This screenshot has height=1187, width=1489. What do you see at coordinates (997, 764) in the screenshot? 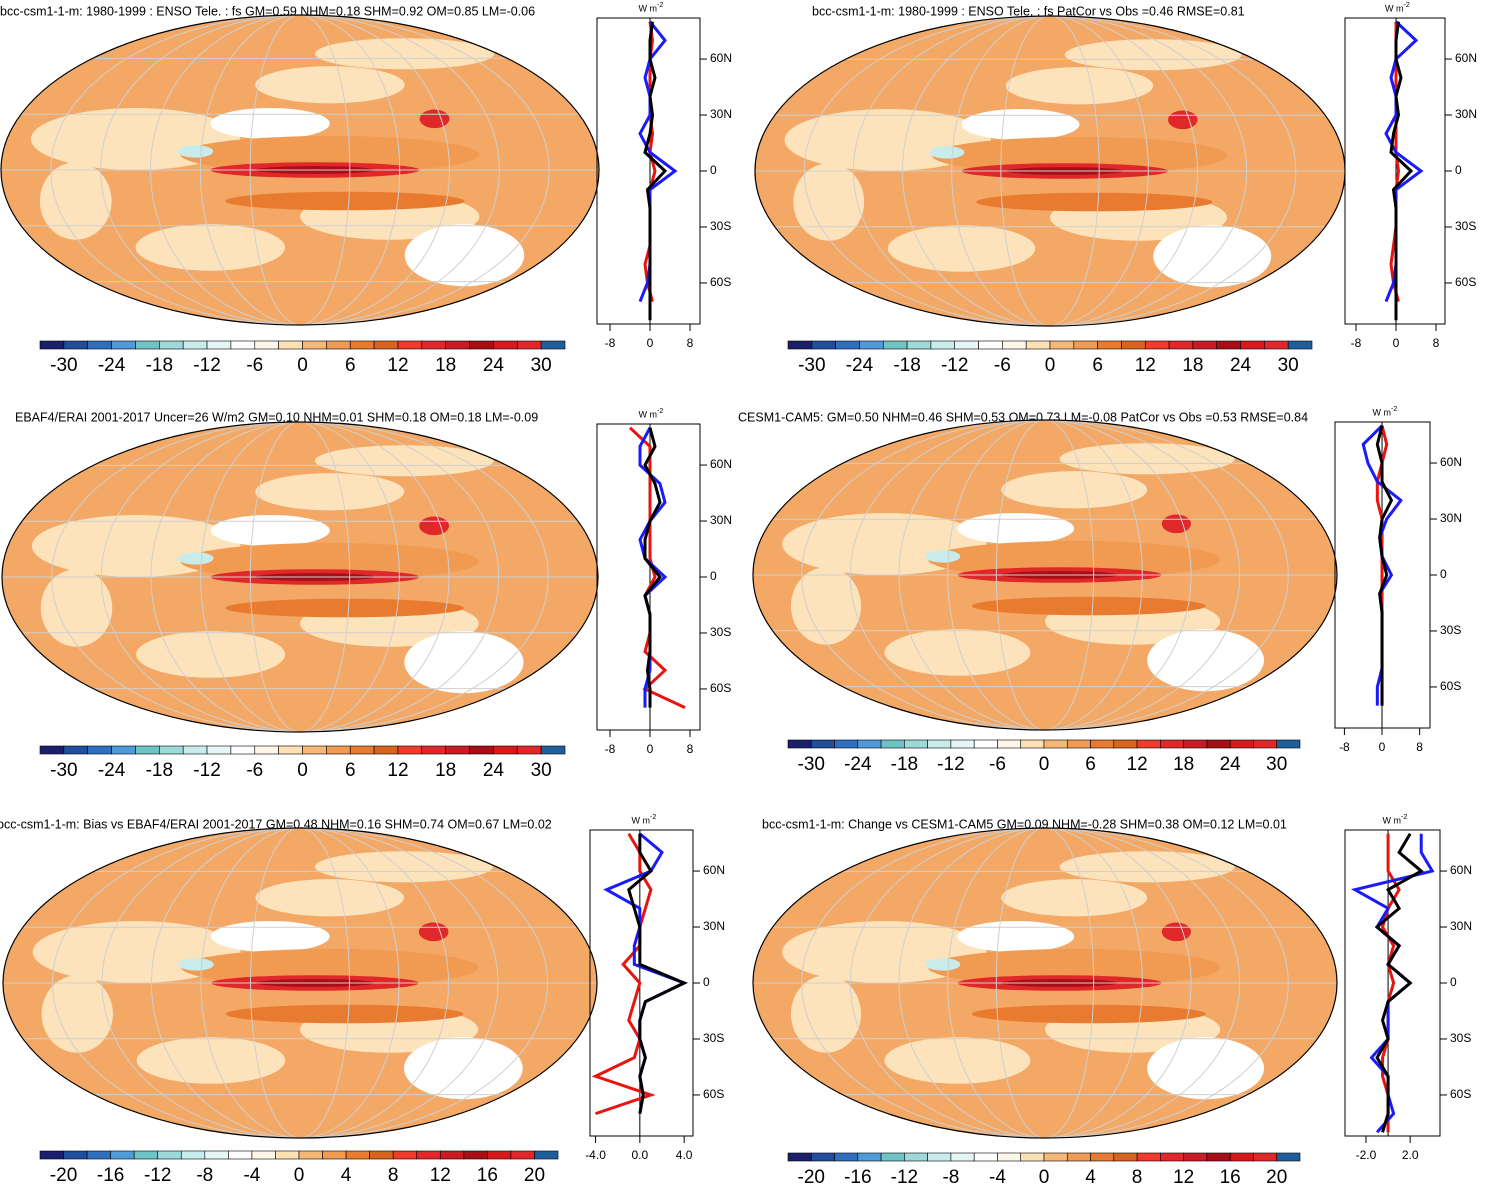
I see `colorbar-label: -6` at bounding box center [997, 764].